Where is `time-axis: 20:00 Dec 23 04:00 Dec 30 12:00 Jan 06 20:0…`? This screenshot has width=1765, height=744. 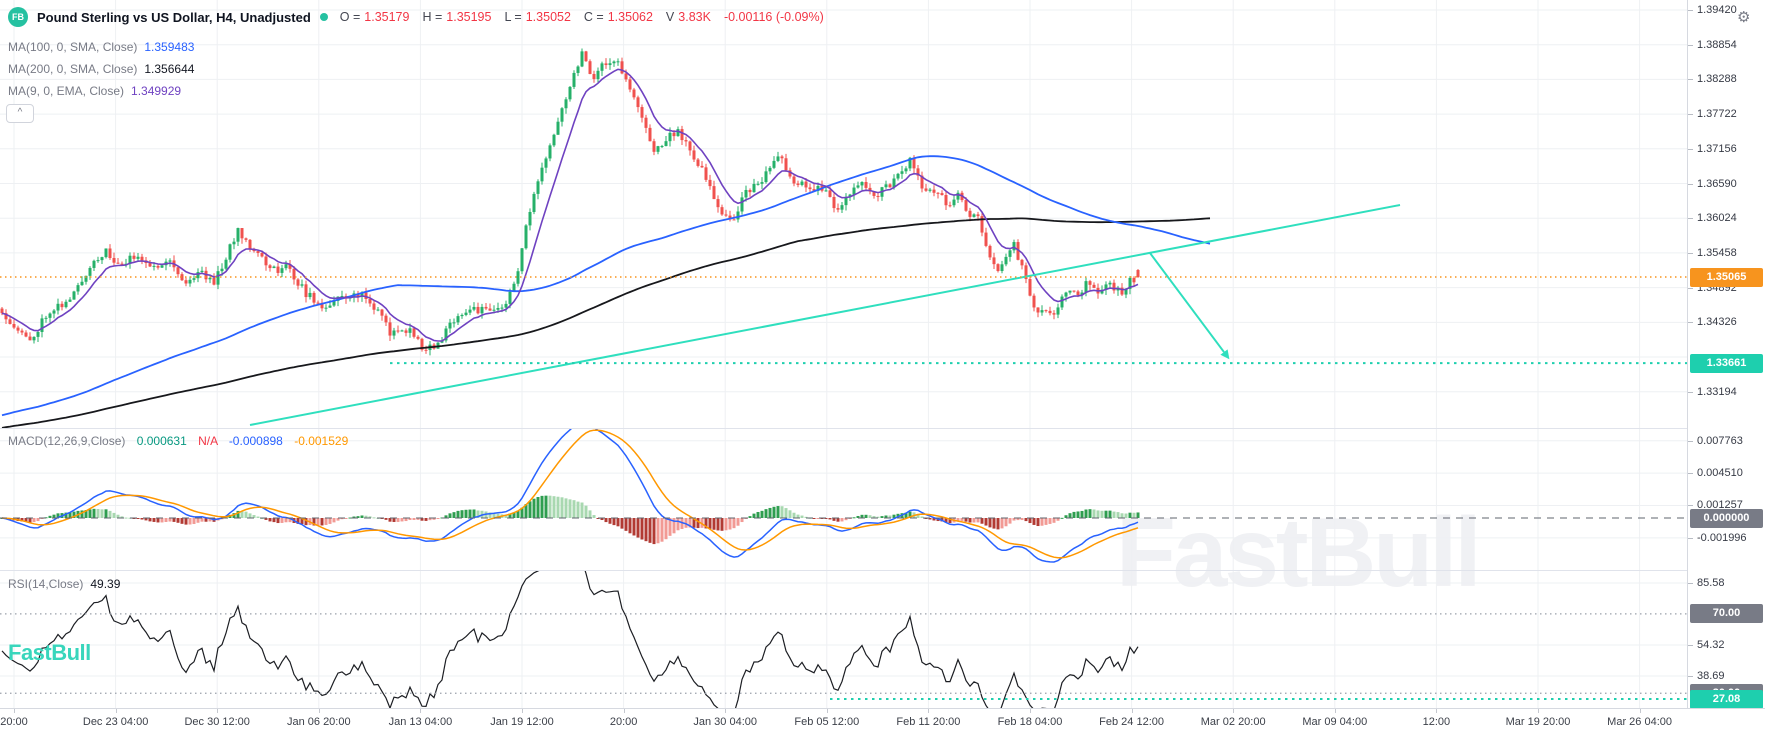
time-axis: 20:00 Dec 23 04:00 Dec 30 12:00 Jan 06 20:0… is located at coordinates (882, 726).